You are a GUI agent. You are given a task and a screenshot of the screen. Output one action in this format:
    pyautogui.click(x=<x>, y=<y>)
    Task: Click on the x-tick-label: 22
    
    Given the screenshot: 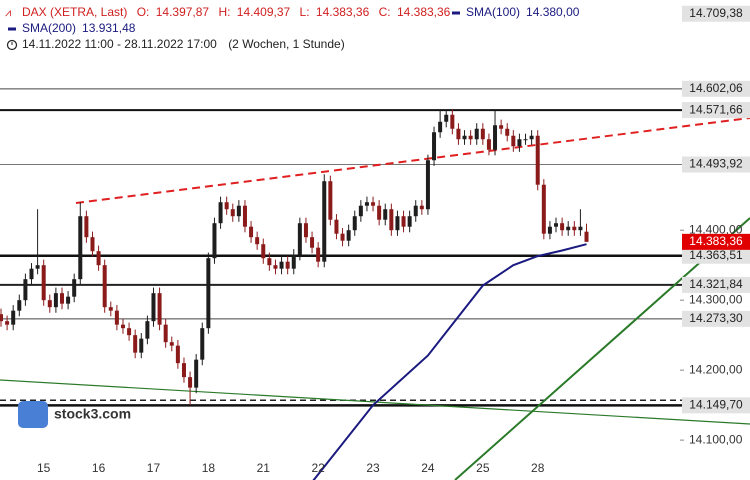 What is the action you would take?
    pyautogui.click(x=318, y=468)
    